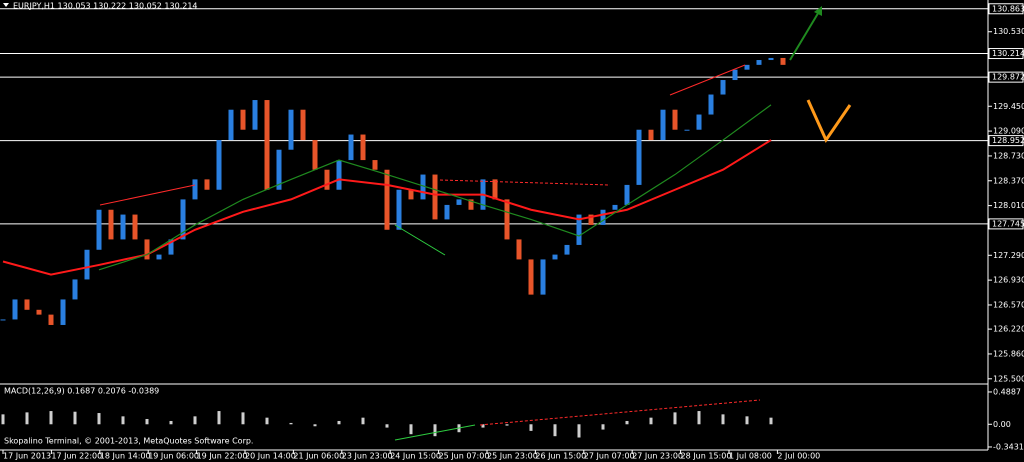  Describe the element at coordinates (1008, 106) in the screenshot. I see `y-tick-label: 129.450` at that location.